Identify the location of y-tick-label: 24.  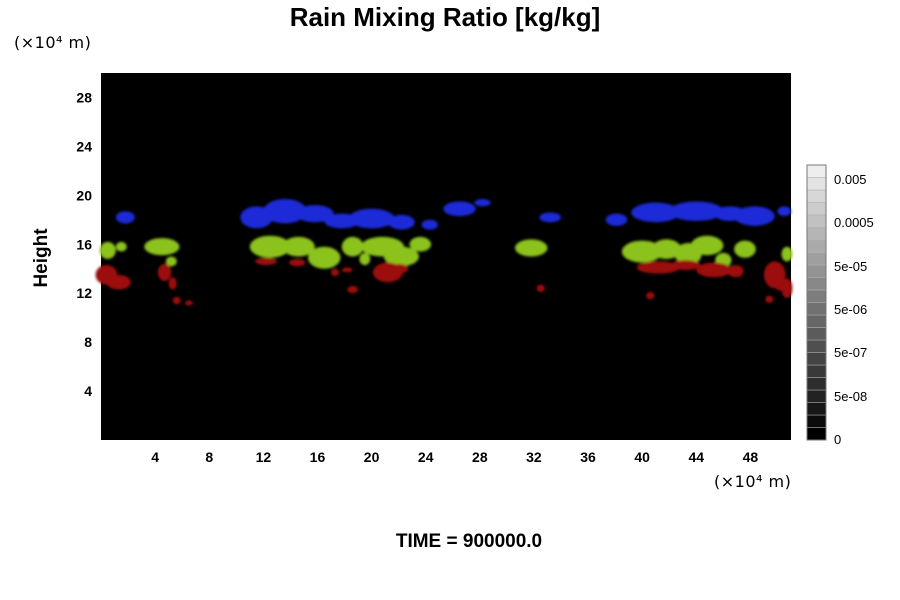
(84, 146).